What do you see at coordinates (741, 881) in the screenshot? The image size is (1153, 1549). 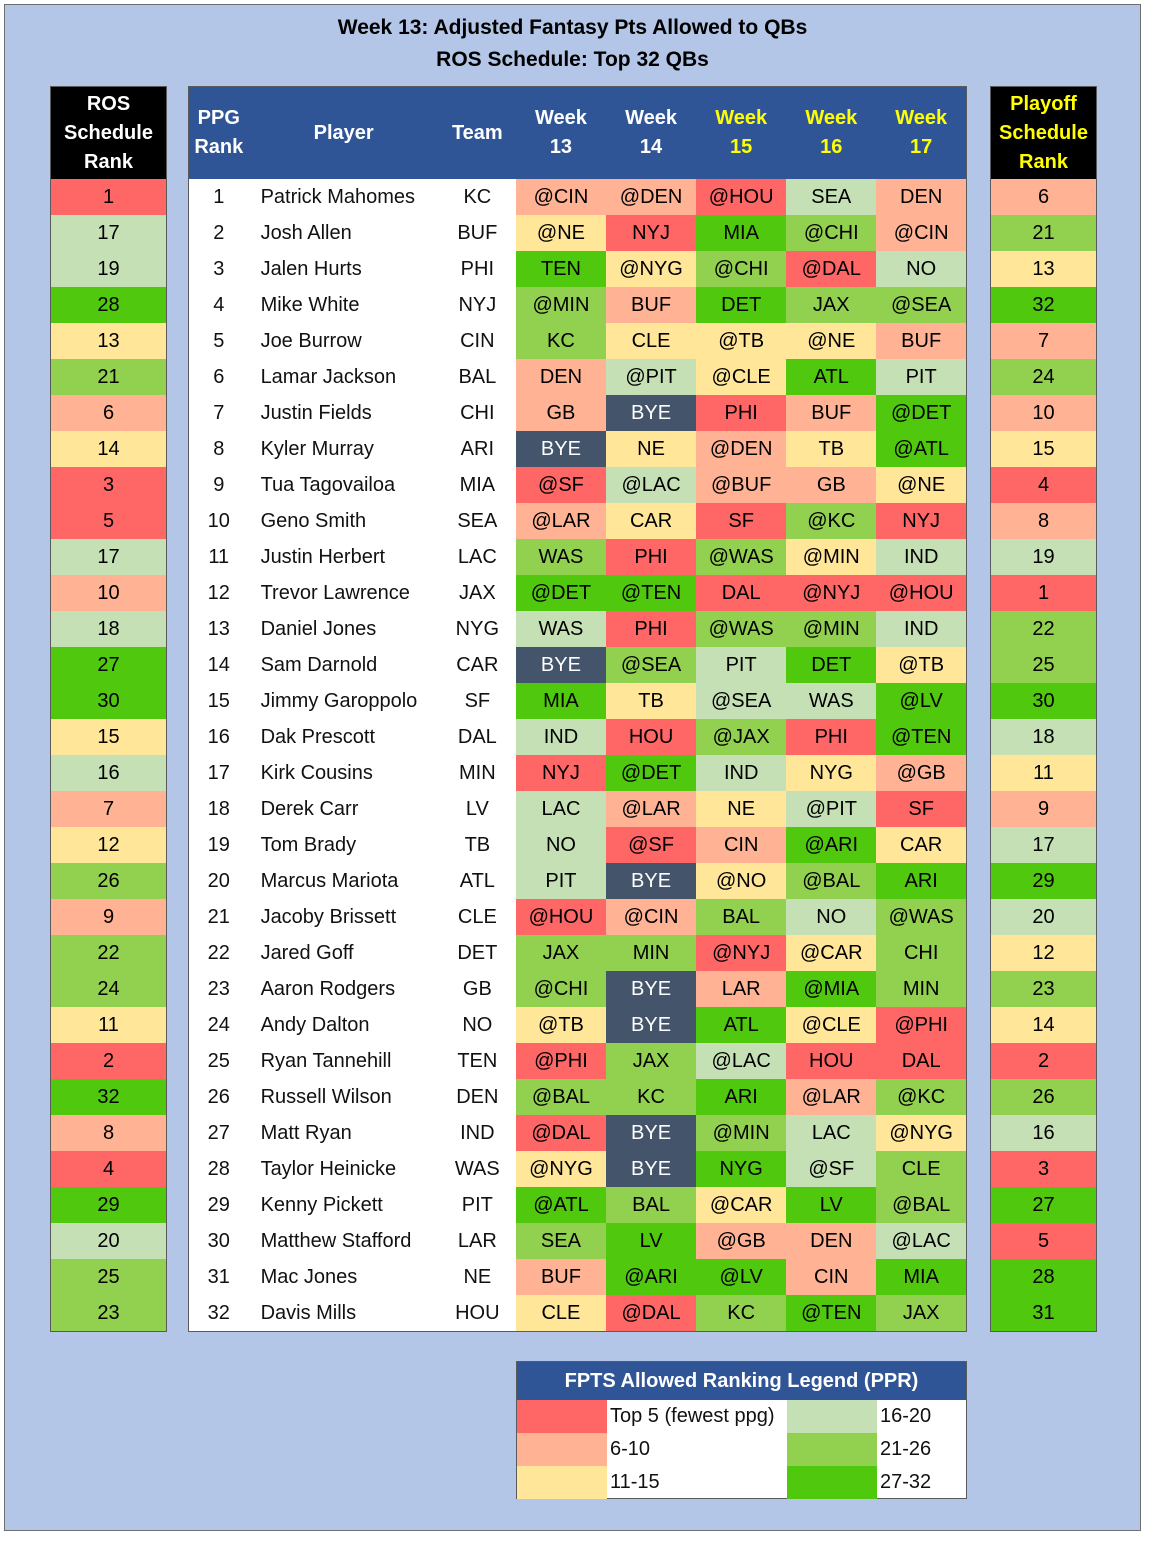 I see `week-15-opponent-cell: @NO` at bounding box center [741, 881].